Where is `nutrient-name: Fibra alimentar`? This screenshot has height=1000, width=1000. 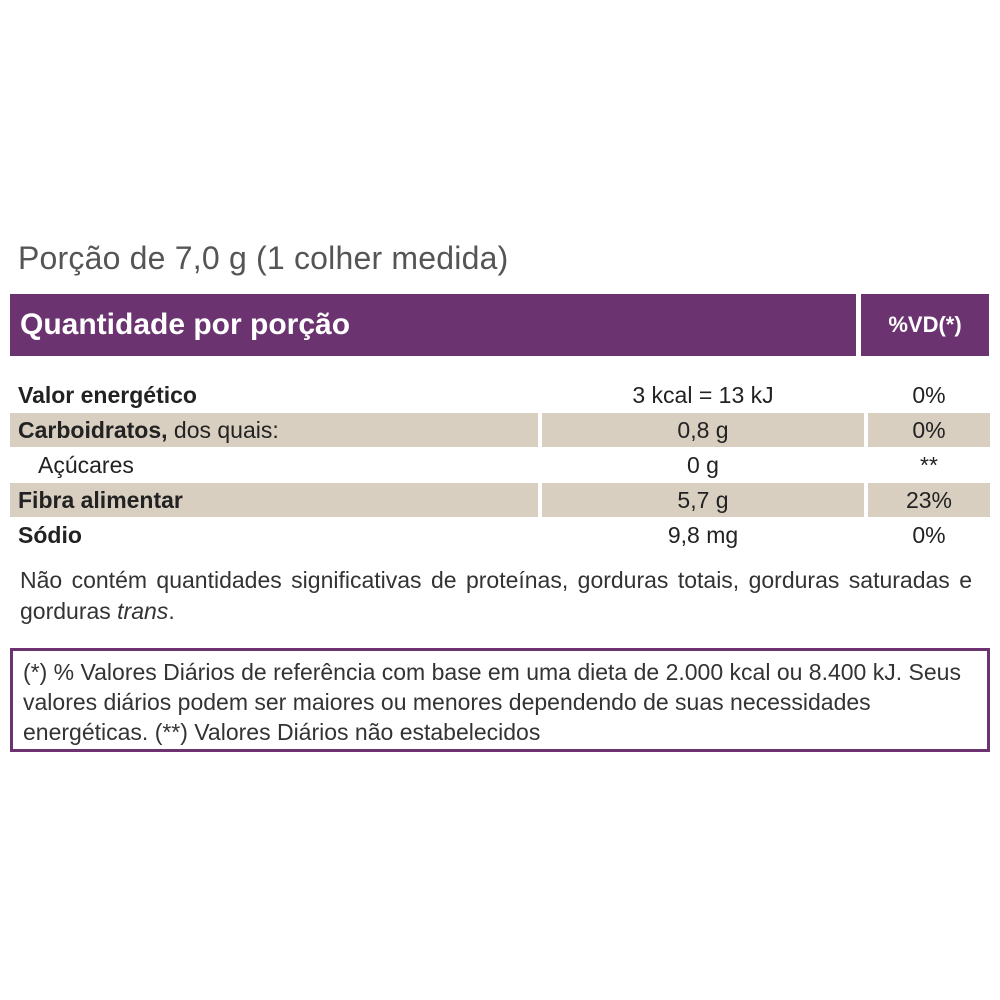 nutrient-name: Fibra alimentar is located at coordinates (274, 500).